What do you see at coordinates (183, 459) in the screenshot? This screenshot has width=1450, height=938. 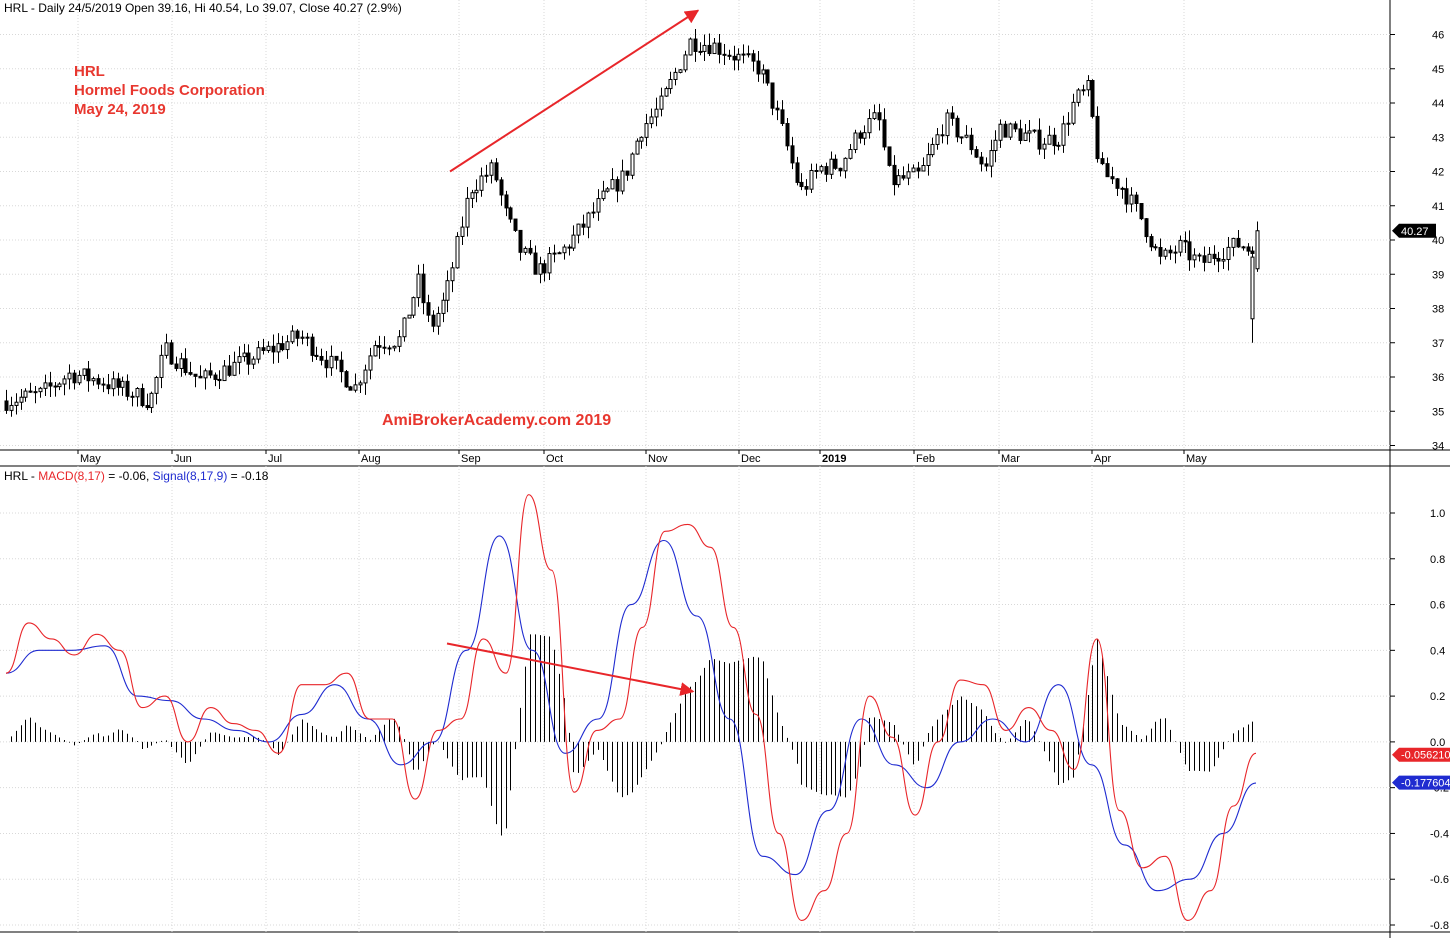 I see `x-axis-label: Jun` at bounding box center [183, 459].